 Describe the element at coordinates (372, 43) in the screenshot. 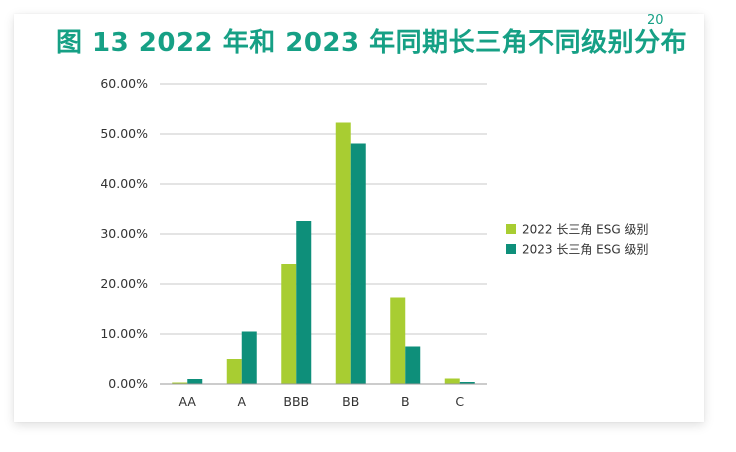

I see `chart-title: 图 13 2022 年和 2023 年同期长三角不同级别分布` at that location.